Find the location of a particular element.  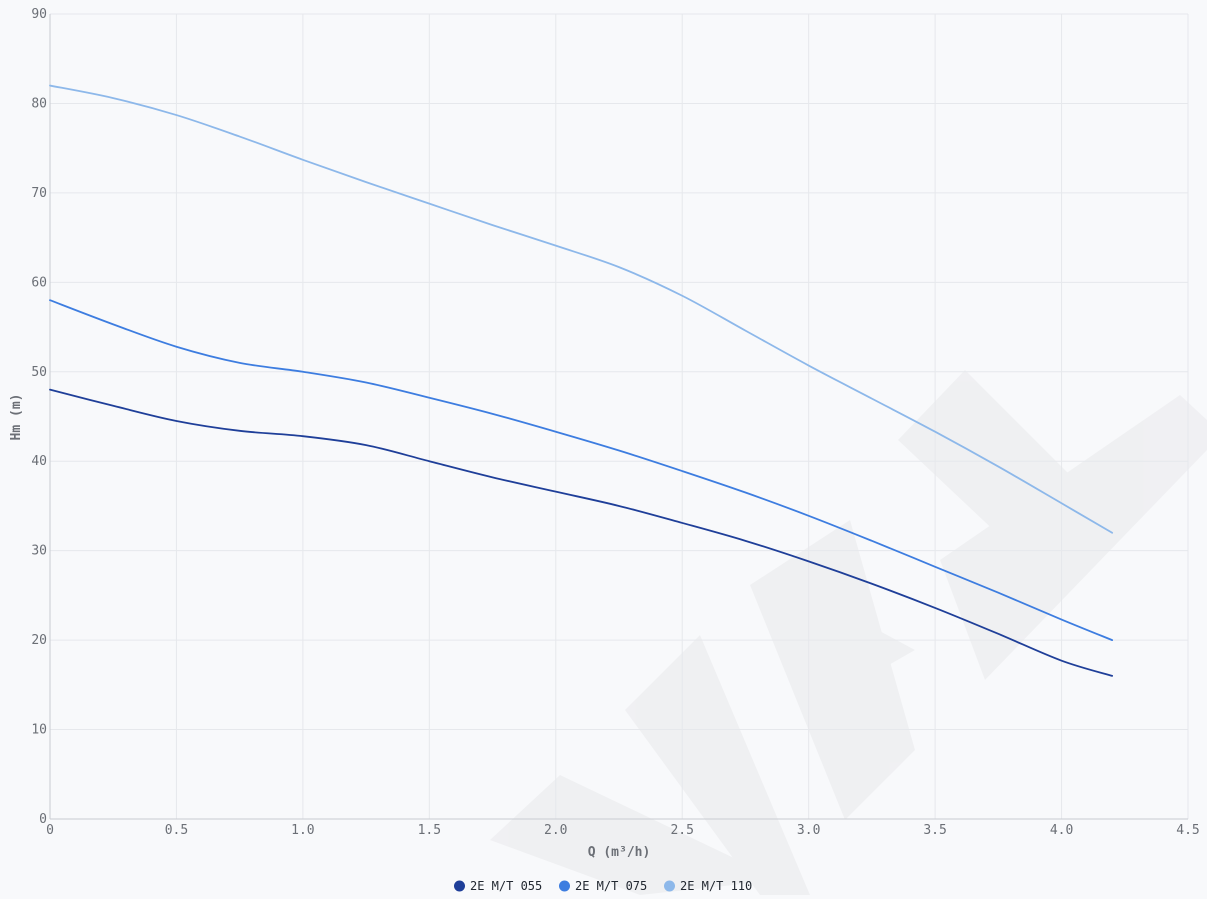

x-tick-label: 1.0 is located at coordinates (302, 830).